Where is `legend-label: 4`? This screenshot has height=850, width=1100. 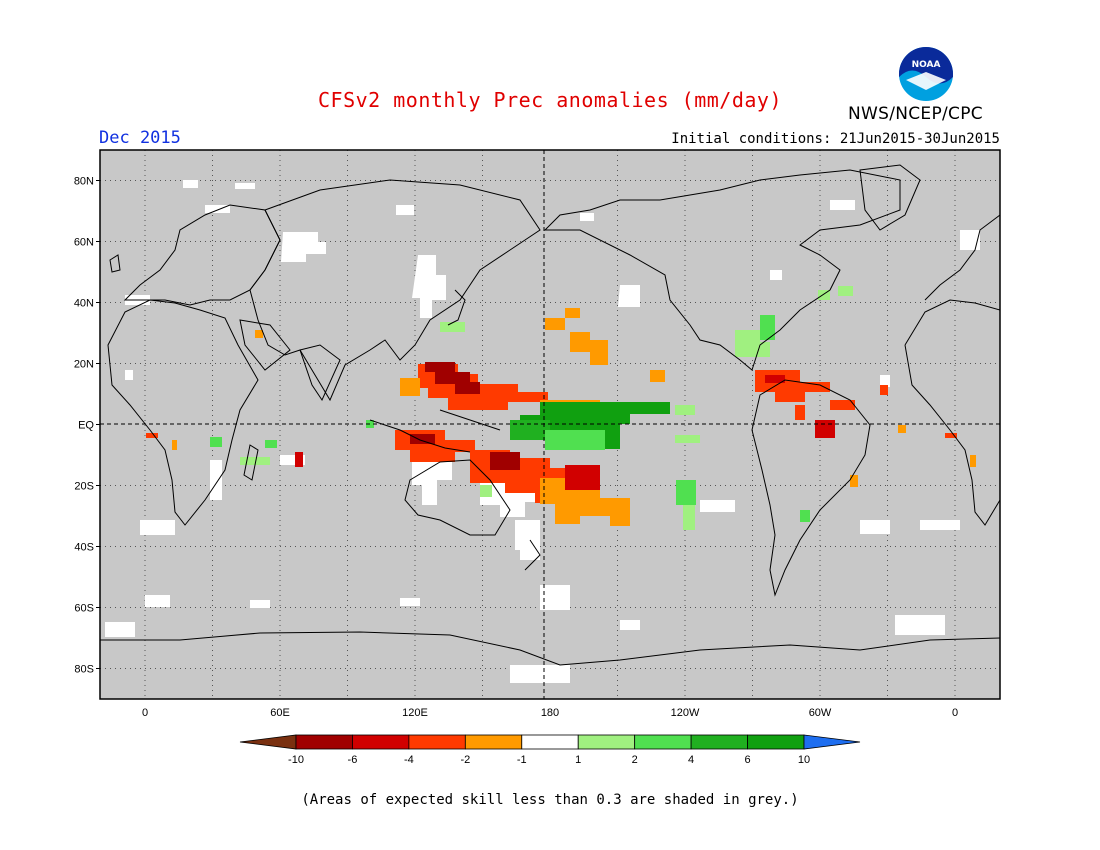
legend-label: 4 is located at coordinates (691, 760).